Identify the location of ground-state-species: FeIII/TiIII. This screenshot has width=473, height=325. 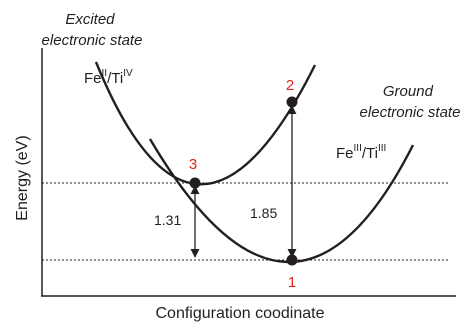
(361, 152).